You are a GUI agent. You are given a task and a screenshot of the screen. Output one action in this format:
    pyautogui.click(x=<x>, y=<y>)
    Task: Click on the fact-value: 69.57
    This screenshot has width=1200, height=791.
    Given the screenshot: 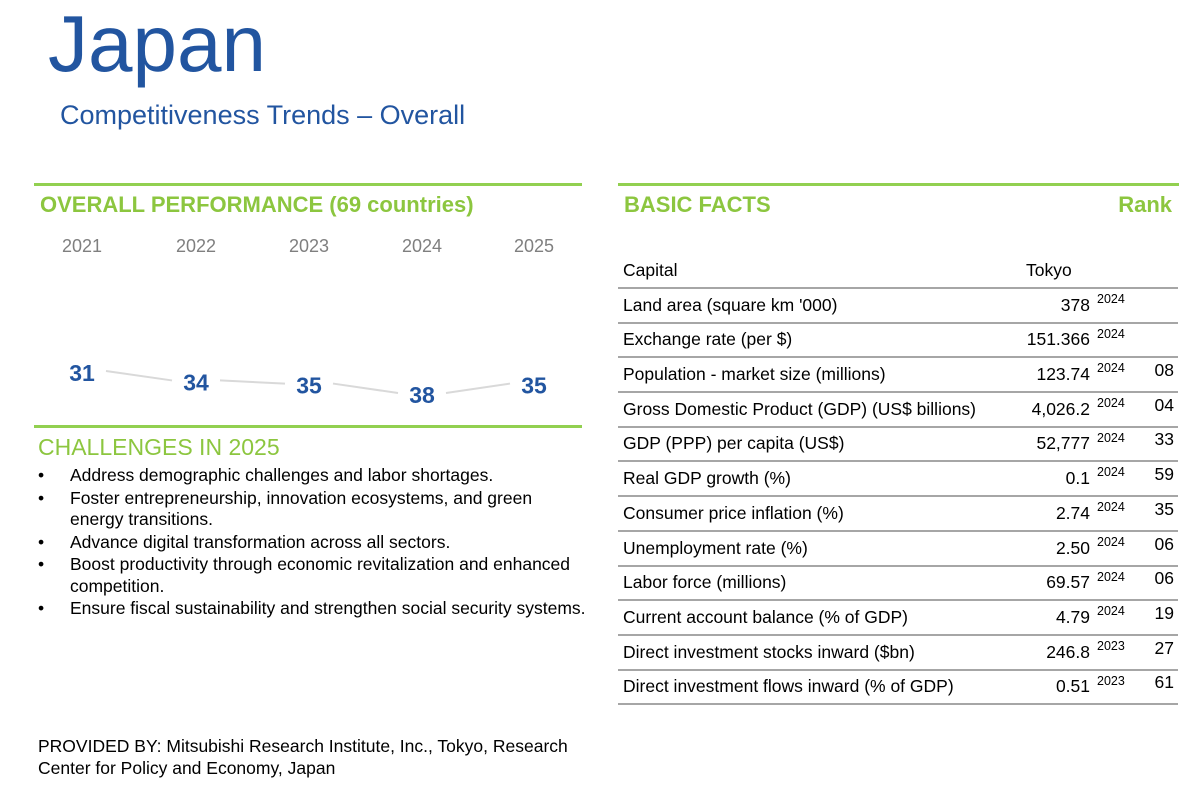 What is the action you would take?
    pyautogui.click(x=1068, y=582)
    